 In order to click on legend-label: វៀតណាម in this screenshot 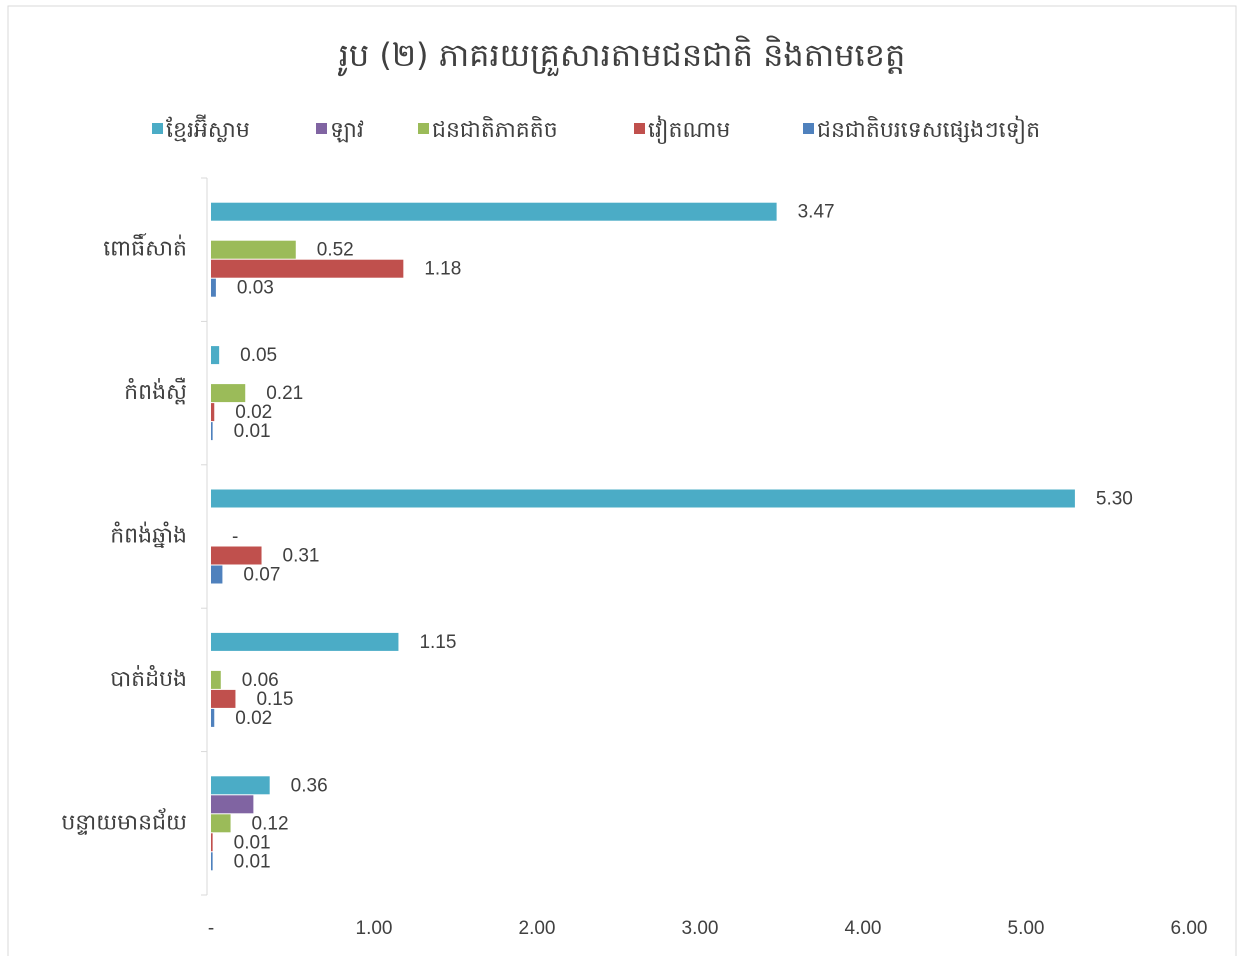, I will do `click(689, 129)`.